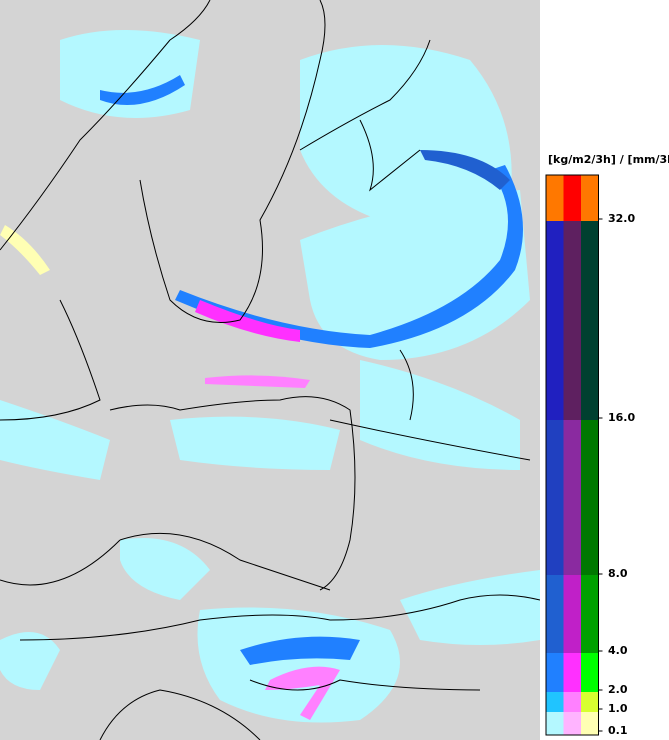  What do you see at coordinates (618, 650) in the screenshot?
I see `legend-tick-label: 4.0` at bounding box center [618, 650].